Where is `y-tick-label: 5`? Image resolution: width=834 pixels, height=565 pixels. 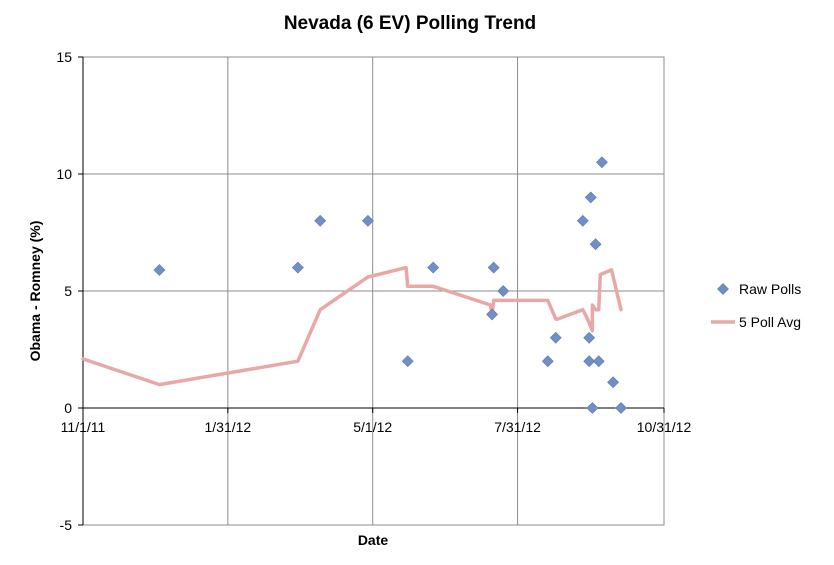
y-tick-label: 5 is located at coordinates (68, 291).